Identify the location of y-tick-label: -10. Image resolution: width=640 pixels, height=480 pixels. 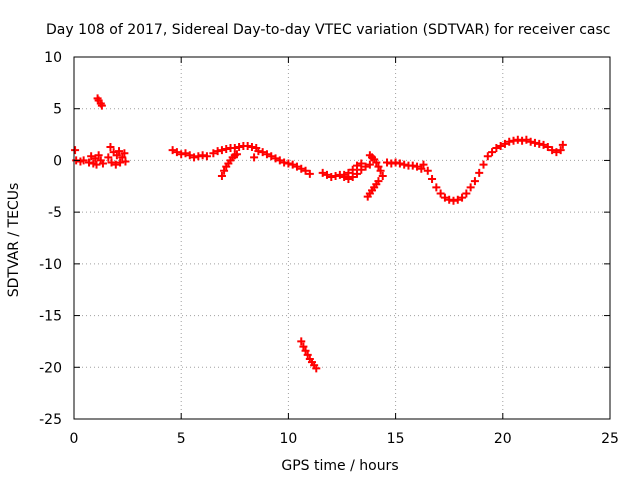
(50, 265).